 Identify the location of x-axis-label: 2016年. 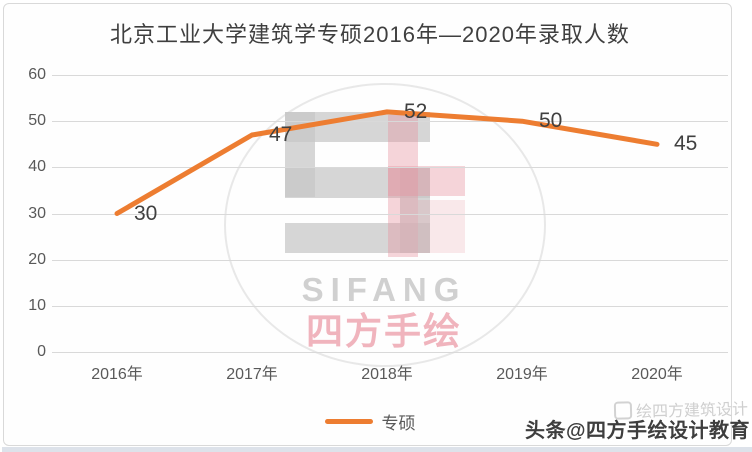
(117, 374).